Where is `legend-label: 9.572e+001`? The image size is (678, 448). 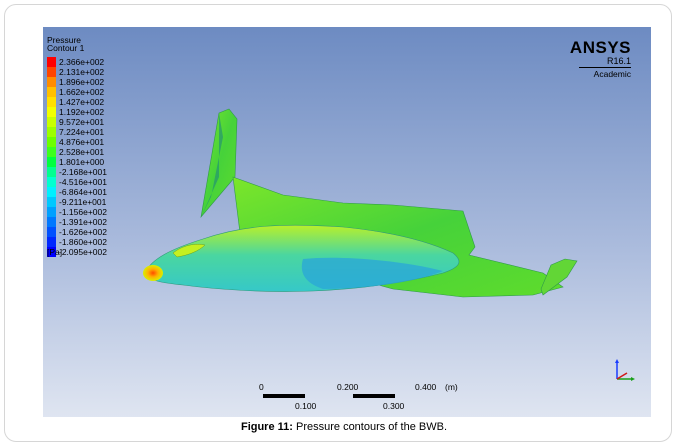
legend-label: 9.572e+001 is located at coordinates (82, 122).